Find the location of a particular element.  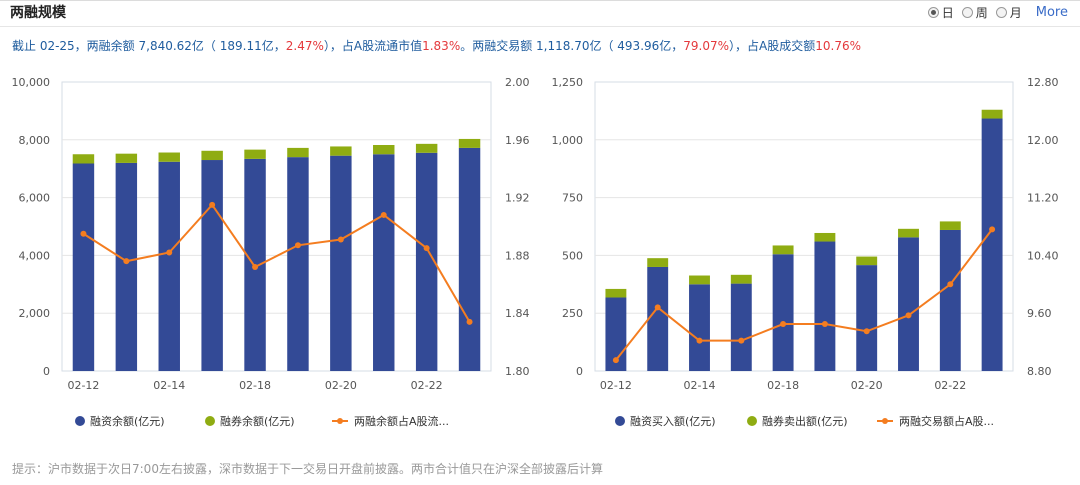

ratio-line is located at coordinates (804, 294).